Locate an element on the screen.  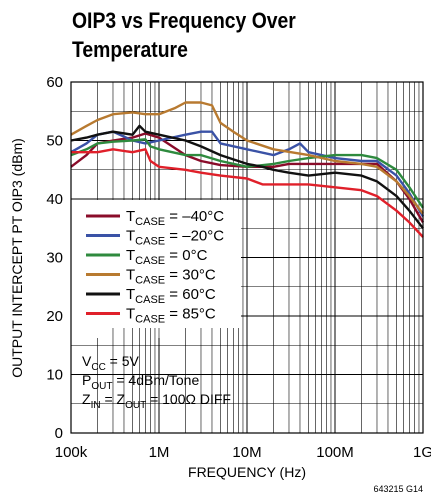
legend-entry-0: TCASE = –40°C is located at coordinates (175, 218).